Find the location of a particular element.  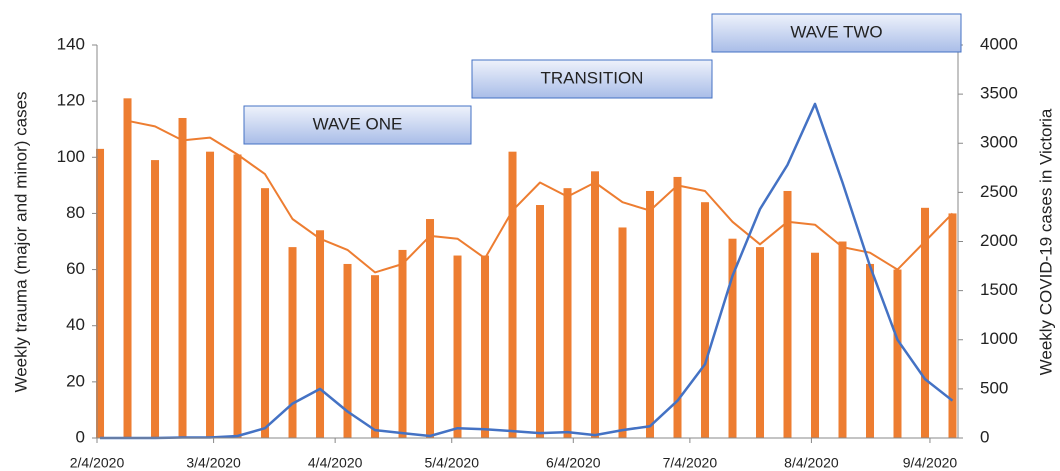

y2-tick-label: 0 is located at coordinates (984, 436).